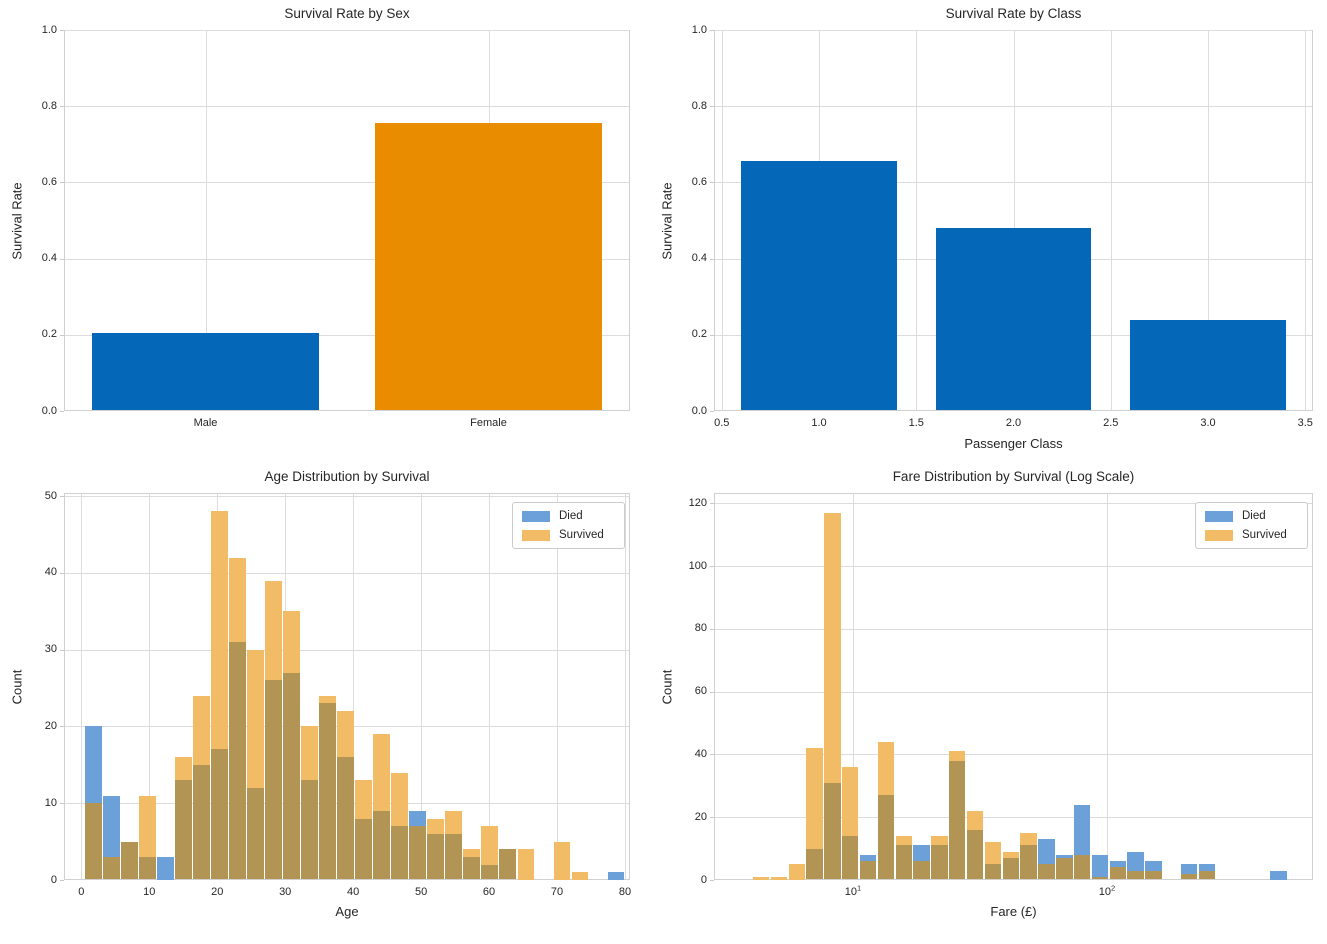  Describe the element at coordinates (1208, 423) in the screenshot. I see `x-tick-label: 3.0` at that location.